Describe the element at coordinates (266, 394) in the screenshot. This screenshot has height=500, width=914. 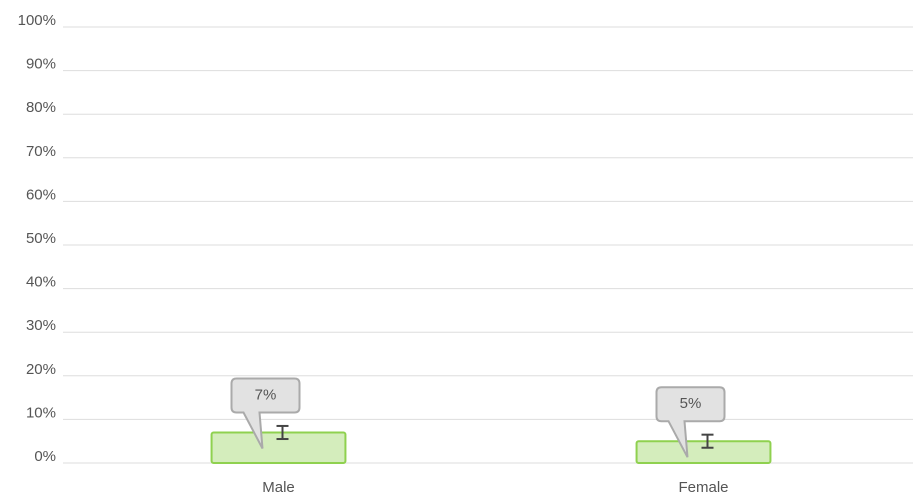
I see `value-label: 7%` at that location.